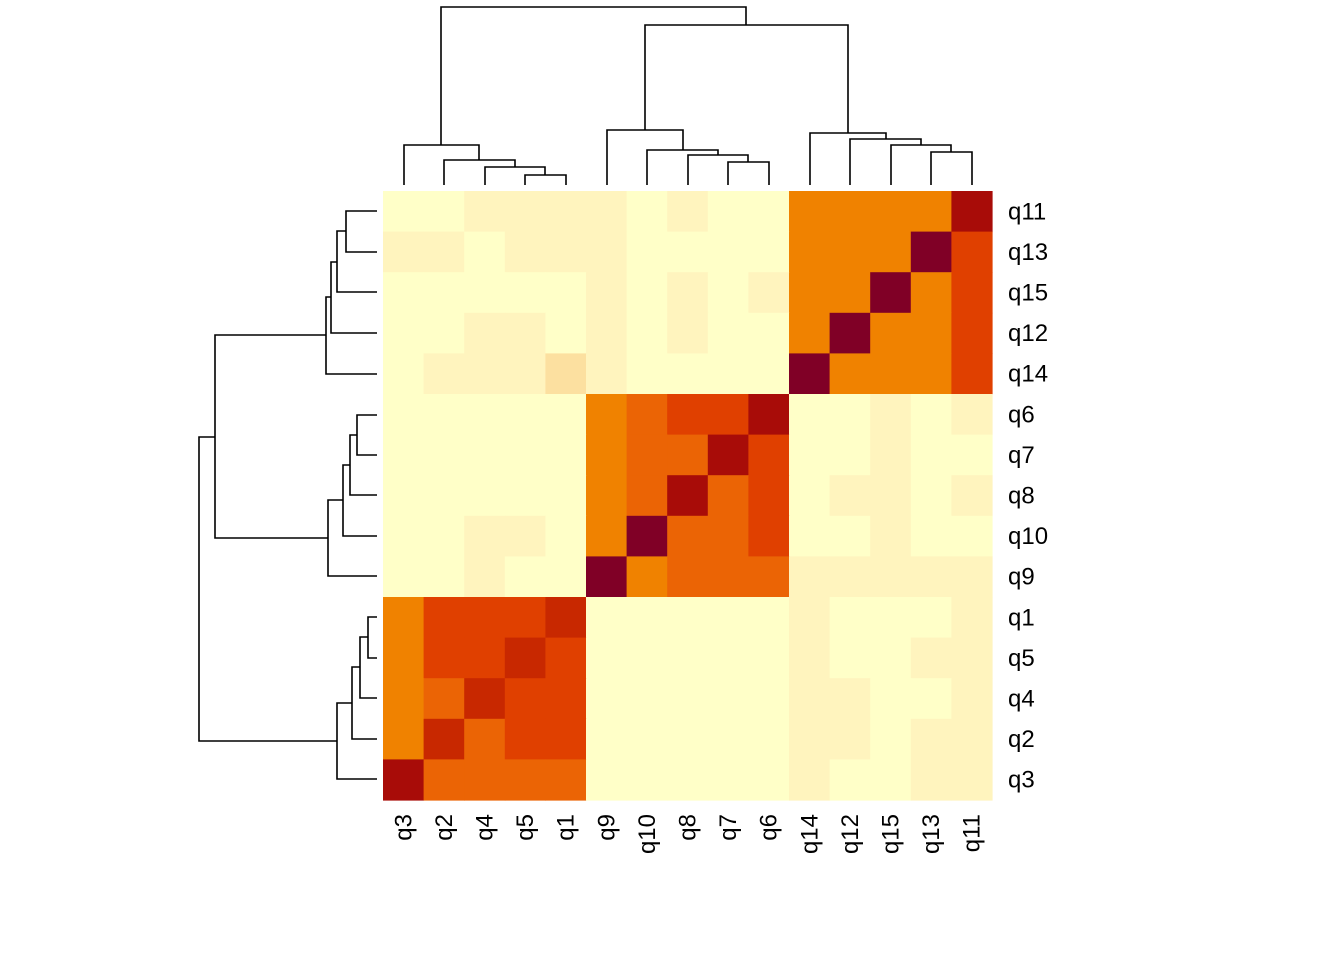  I want to click on column-label: q12, so click(850, 834).